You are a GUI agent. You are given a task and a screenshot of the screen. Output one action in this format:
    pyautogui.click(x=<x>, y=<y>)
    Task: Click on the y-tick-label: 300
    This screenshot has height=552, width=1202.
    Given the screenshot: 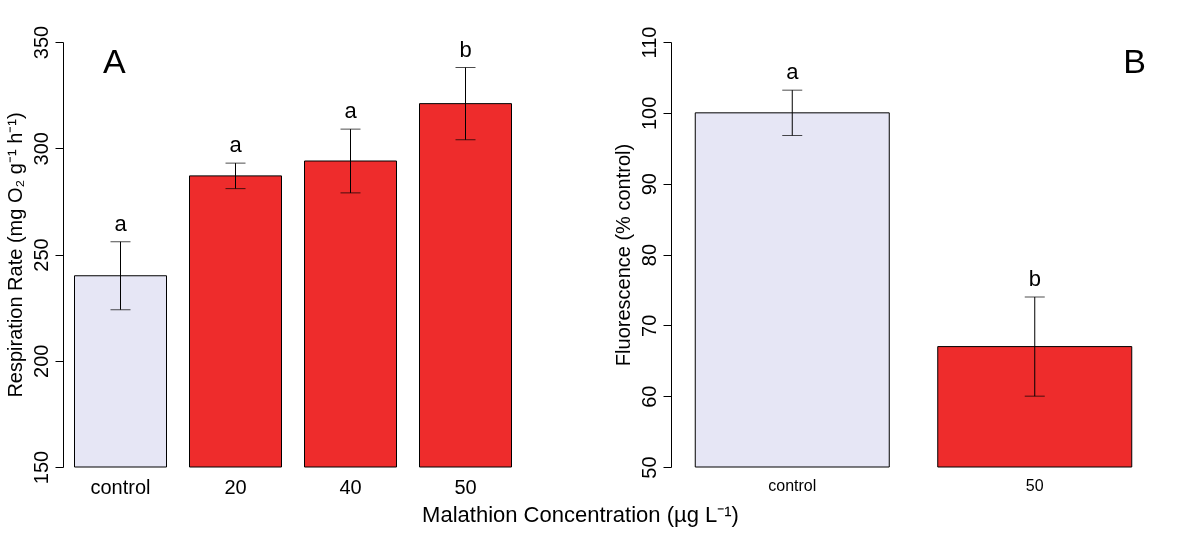 What is the action you would take?
    pyautogui.click(x=40, y=149)
    